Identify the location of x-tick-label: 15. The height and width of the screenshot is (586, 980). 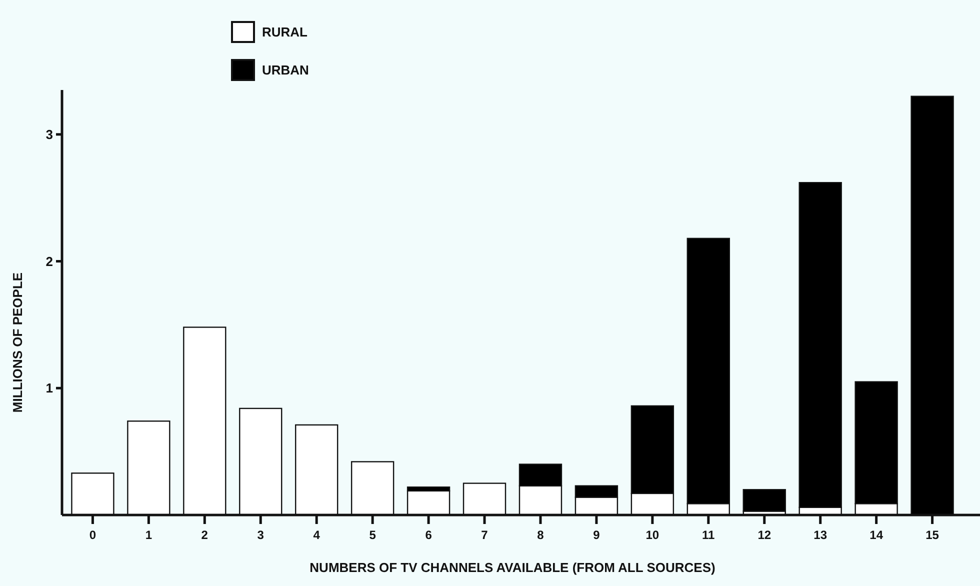
(933, 535).